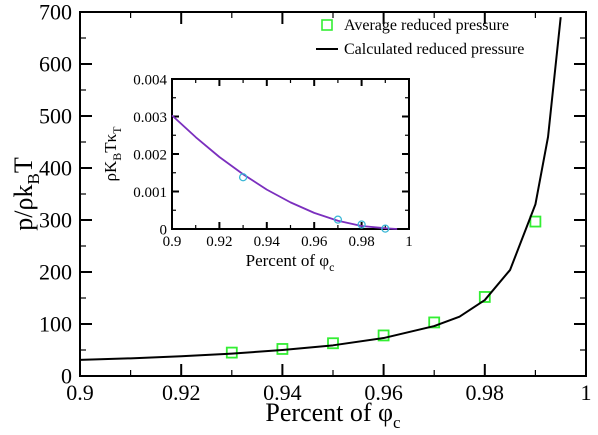 The width and height of the screenshot is (598, 435). Describe the element at coordinates (314, 242) in the screenshot. I see `inset-x-tick-label: 0.96` at that location.